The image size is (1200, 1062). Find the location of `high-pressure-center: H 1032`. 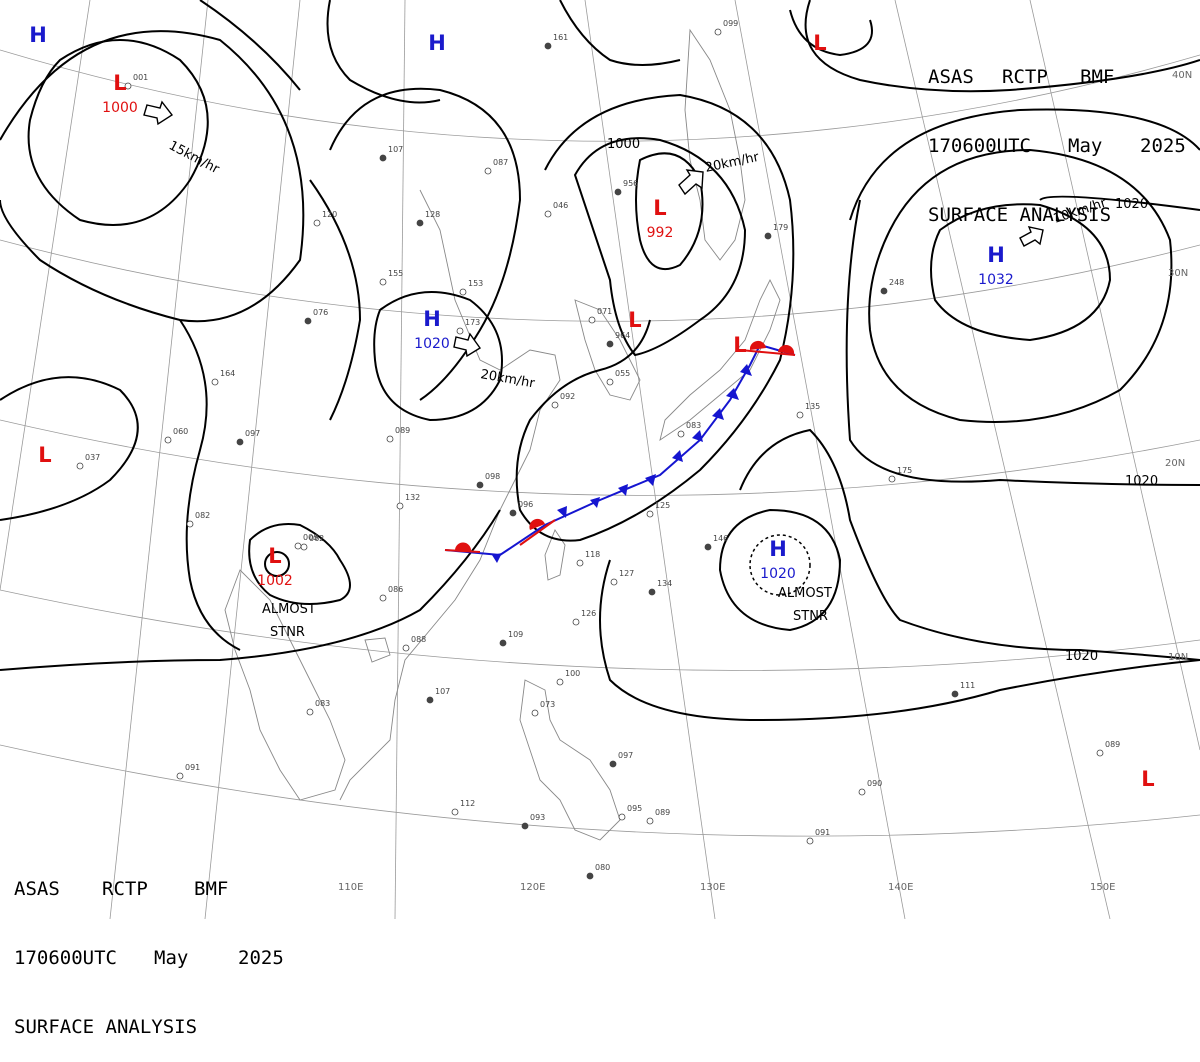

high-pressure-center: H 1032 is located at coordinates (996, 265).